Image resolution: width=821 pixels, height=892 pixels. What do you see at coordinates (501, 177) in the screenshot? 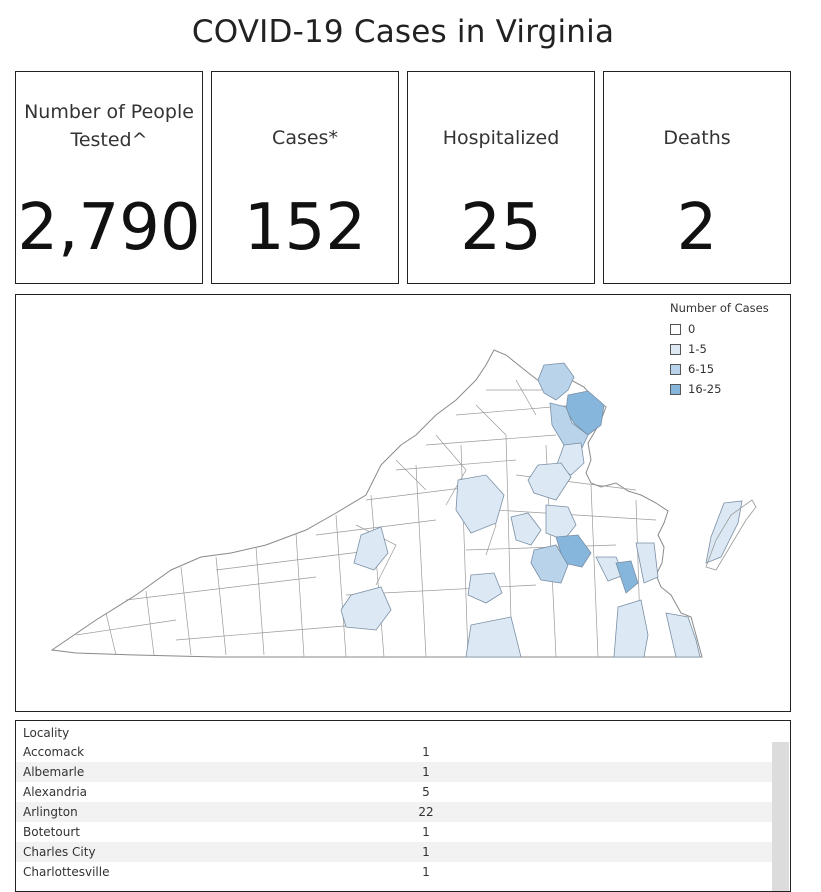
I see `kpi-card-hospitalized: Hospitalized 25` at bounding box center [501, 177].